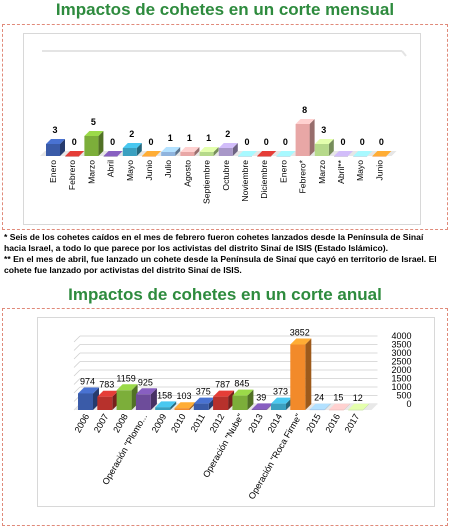 Image resolution: width=450 pixels, height=528 pixels. I want to click on data-label: 39, so click(261, 397).